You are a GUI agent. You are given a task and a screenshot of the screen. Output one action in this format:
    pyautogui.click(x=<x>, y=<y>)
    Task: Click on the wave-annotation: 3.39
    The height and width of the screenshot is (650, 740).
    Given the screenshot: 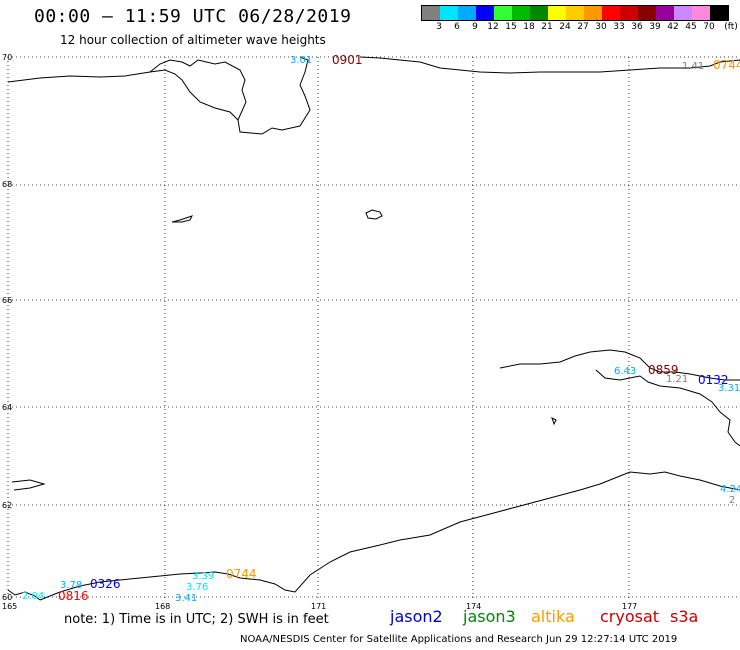 What is the action you would take?
    pyautogui.click(x=203, y=576)
    